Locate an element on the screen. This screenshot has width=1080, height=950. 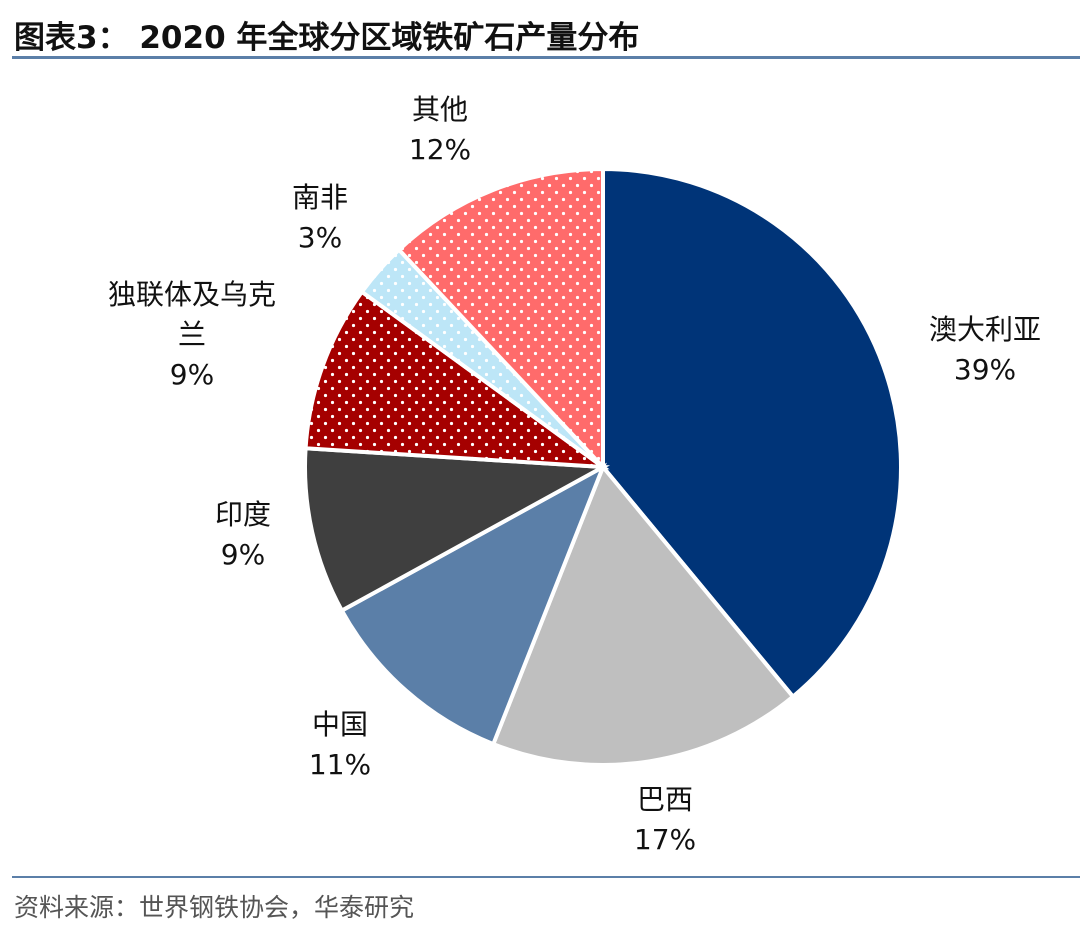
value-label: 12% is located at coordinates (440, 149).